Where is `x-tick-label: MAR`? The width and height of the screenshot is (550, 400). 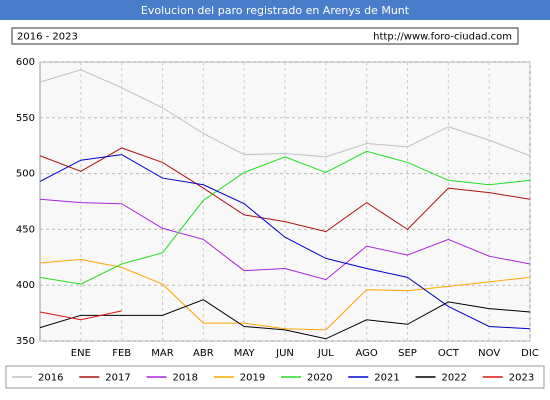 x-tick-label: MAR is located at coordinates (162, 353).